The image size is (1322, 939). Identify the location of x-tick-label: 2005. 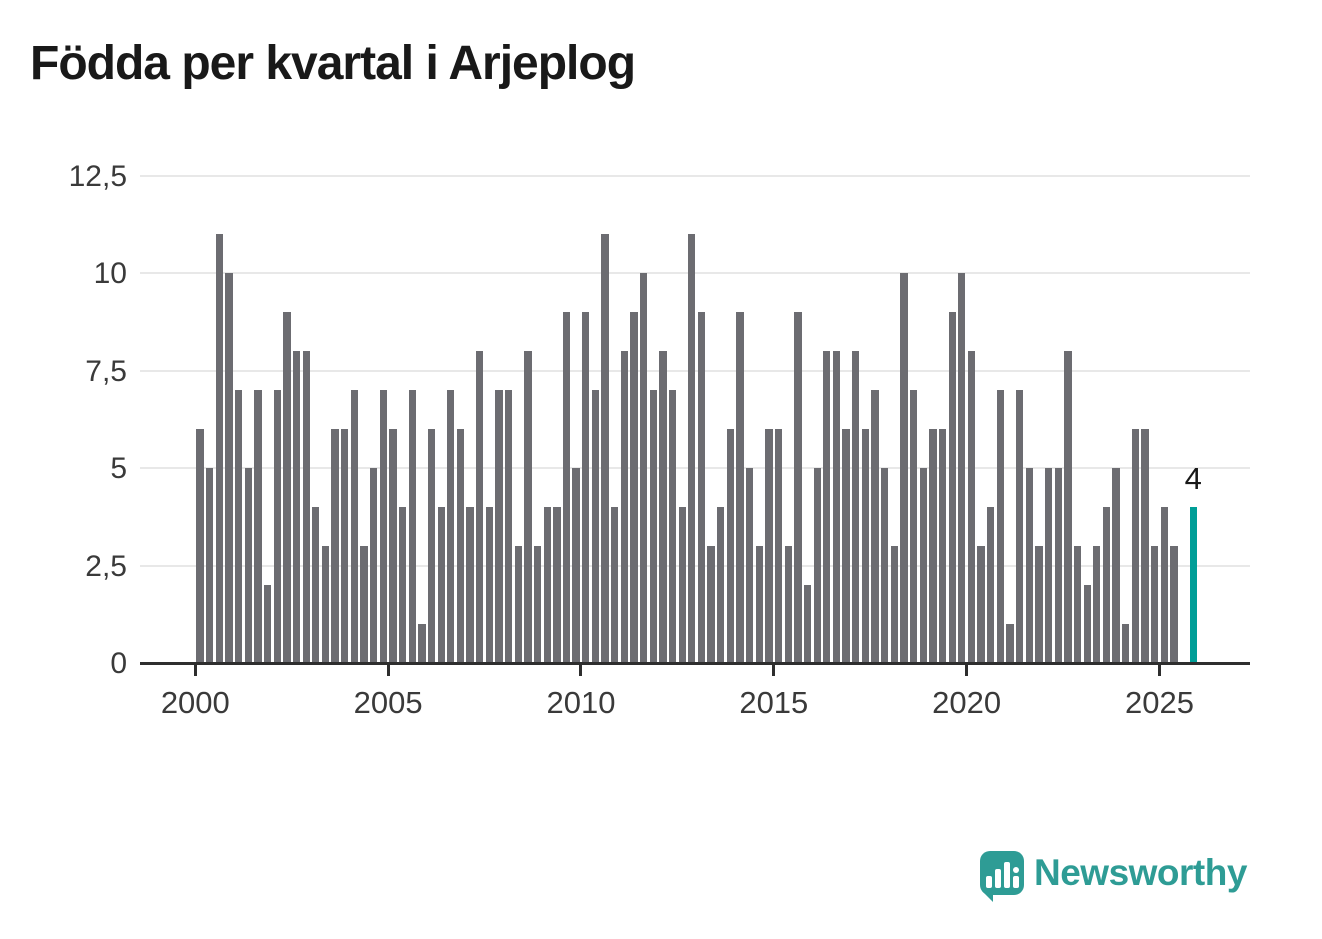
(388, 702).